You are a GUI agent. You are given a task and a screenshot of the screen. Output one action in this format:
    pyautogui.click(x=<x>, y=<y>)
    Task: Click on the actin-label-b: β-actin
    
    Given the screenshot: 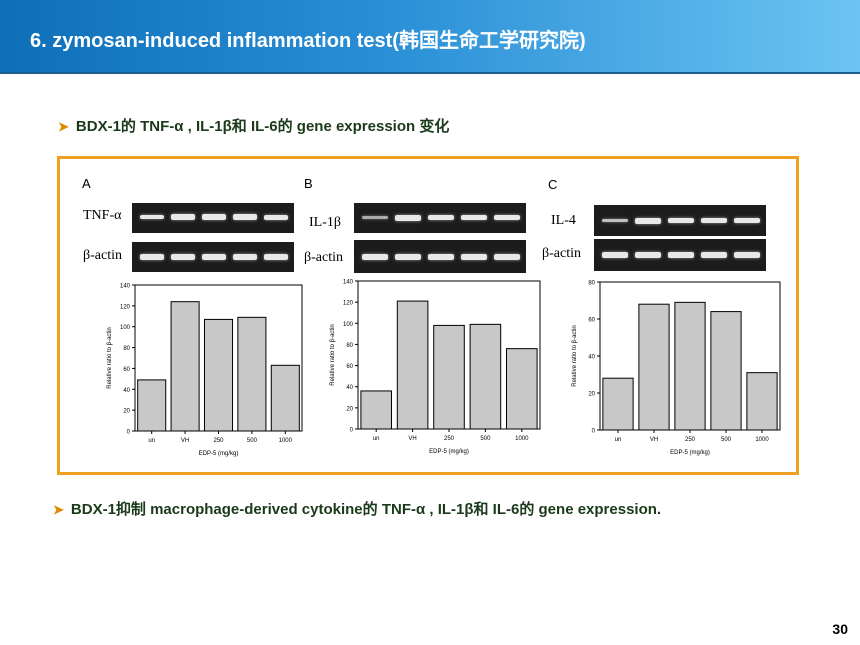 What is the action you would take?
    pyautogui.click(x=323, y=257)
    